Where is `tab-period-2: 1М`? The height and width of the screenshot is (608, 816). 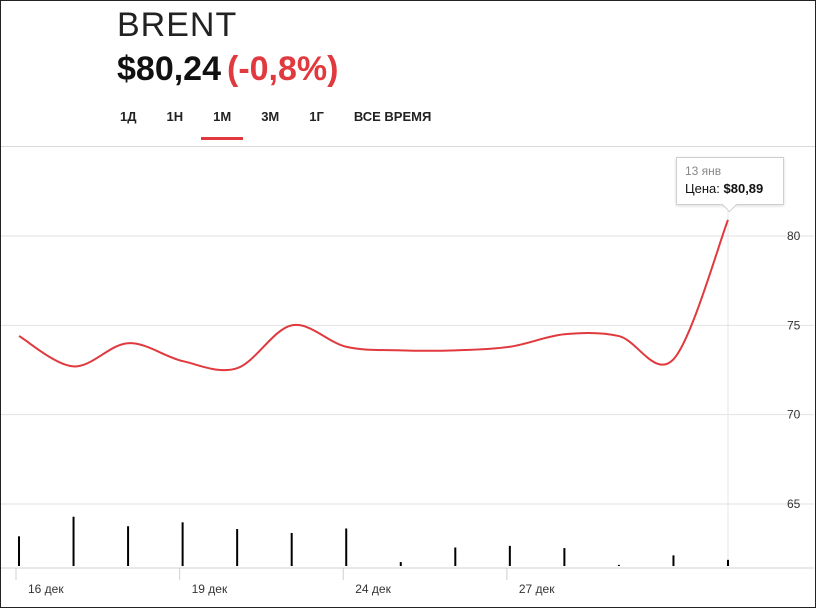
tab-period-2: 1М is located at coordinates (222, 121).